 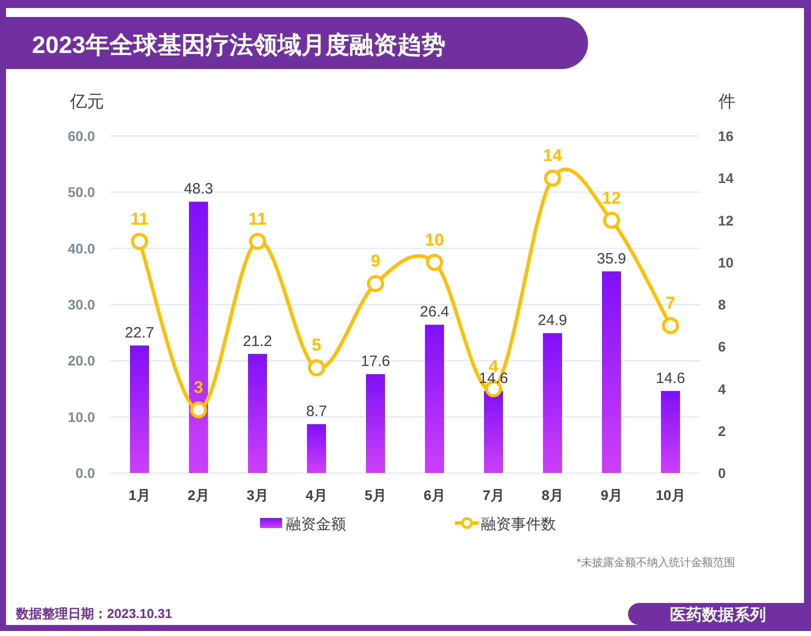 What do you see at coordinates (435, 495) in the screenshot?
I see `xtick: 6月` at bounding box center [435, 495].